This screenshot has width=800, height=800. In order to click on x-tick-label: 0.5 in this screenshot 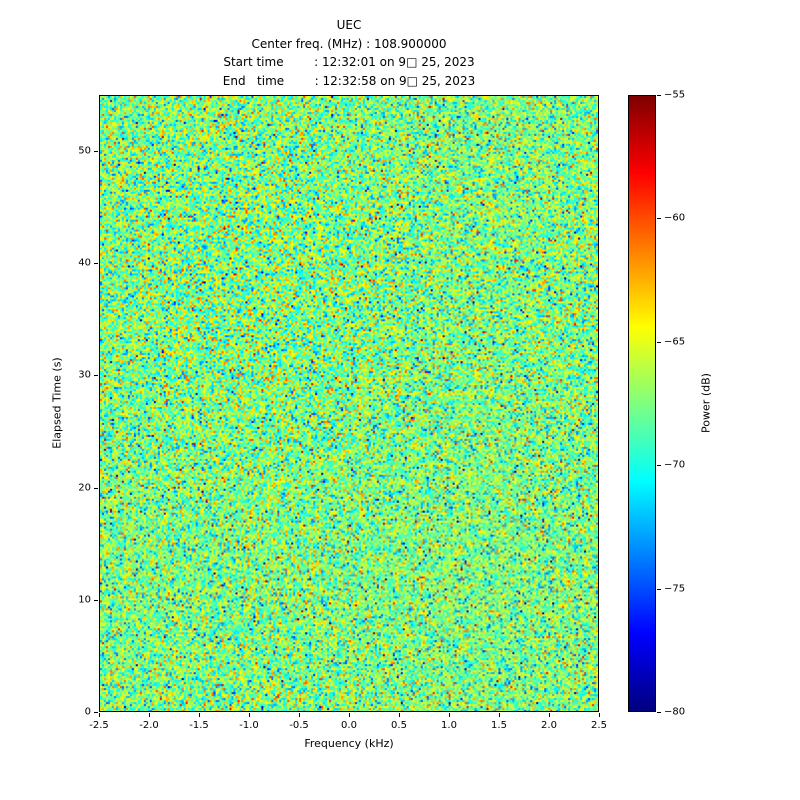, I will do `click(399, 725)`.